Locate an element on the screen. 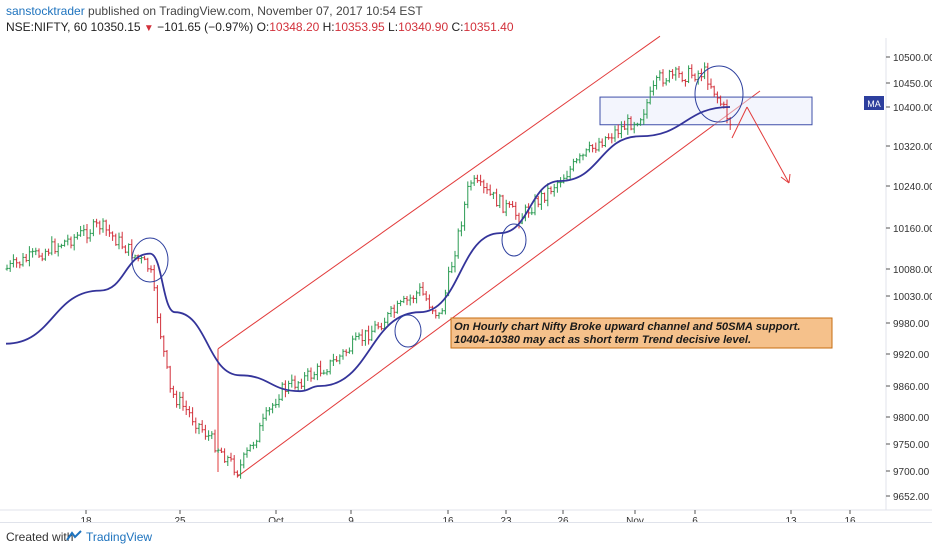 This screenshot has width=932, height=551. price-tick-label: 9920.00 is located at coordinates (911, 355).